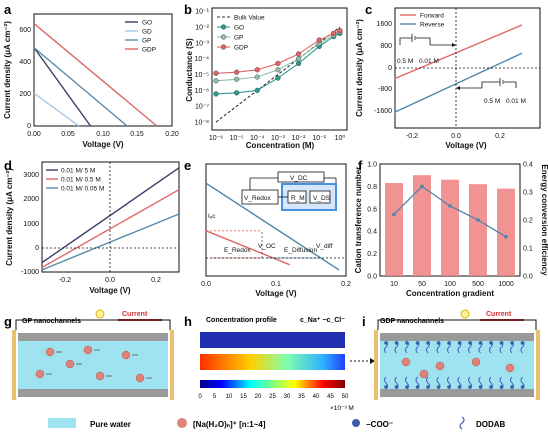 Image resolution: width=548 pixels, height=434 pixels. What do you see at coordinates (187, 165) in the screenshot?
I see `panel-e-label: e` at bounding box center [187, 165].